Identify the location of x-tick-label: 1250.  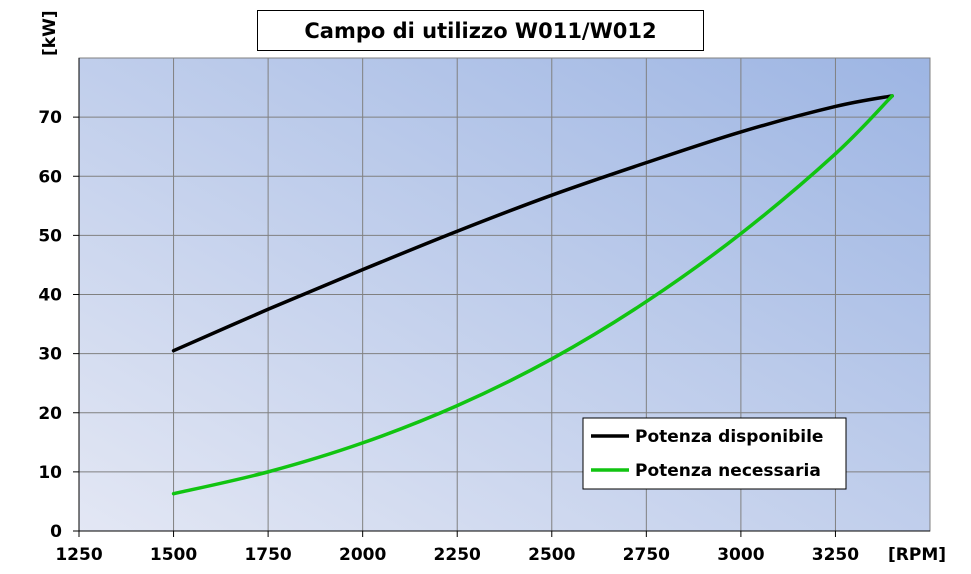
(78, 555).